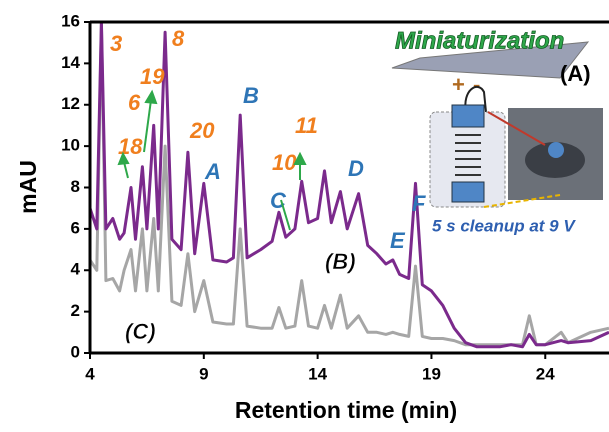 The image size is (609, 432). I want to click on inset-title: Miniaturization, so click(479, 40).